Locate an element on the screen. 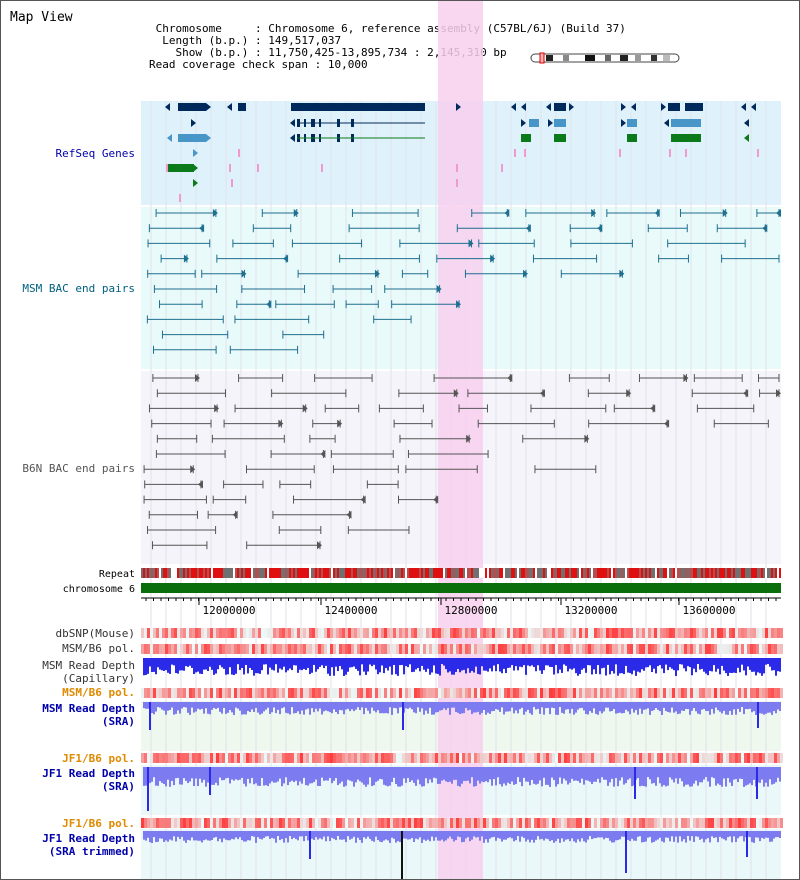 The width and height of the screenshot is (800, 880). msm-depth-sra-sub: (SRA) is located at coordinates (118, 721).